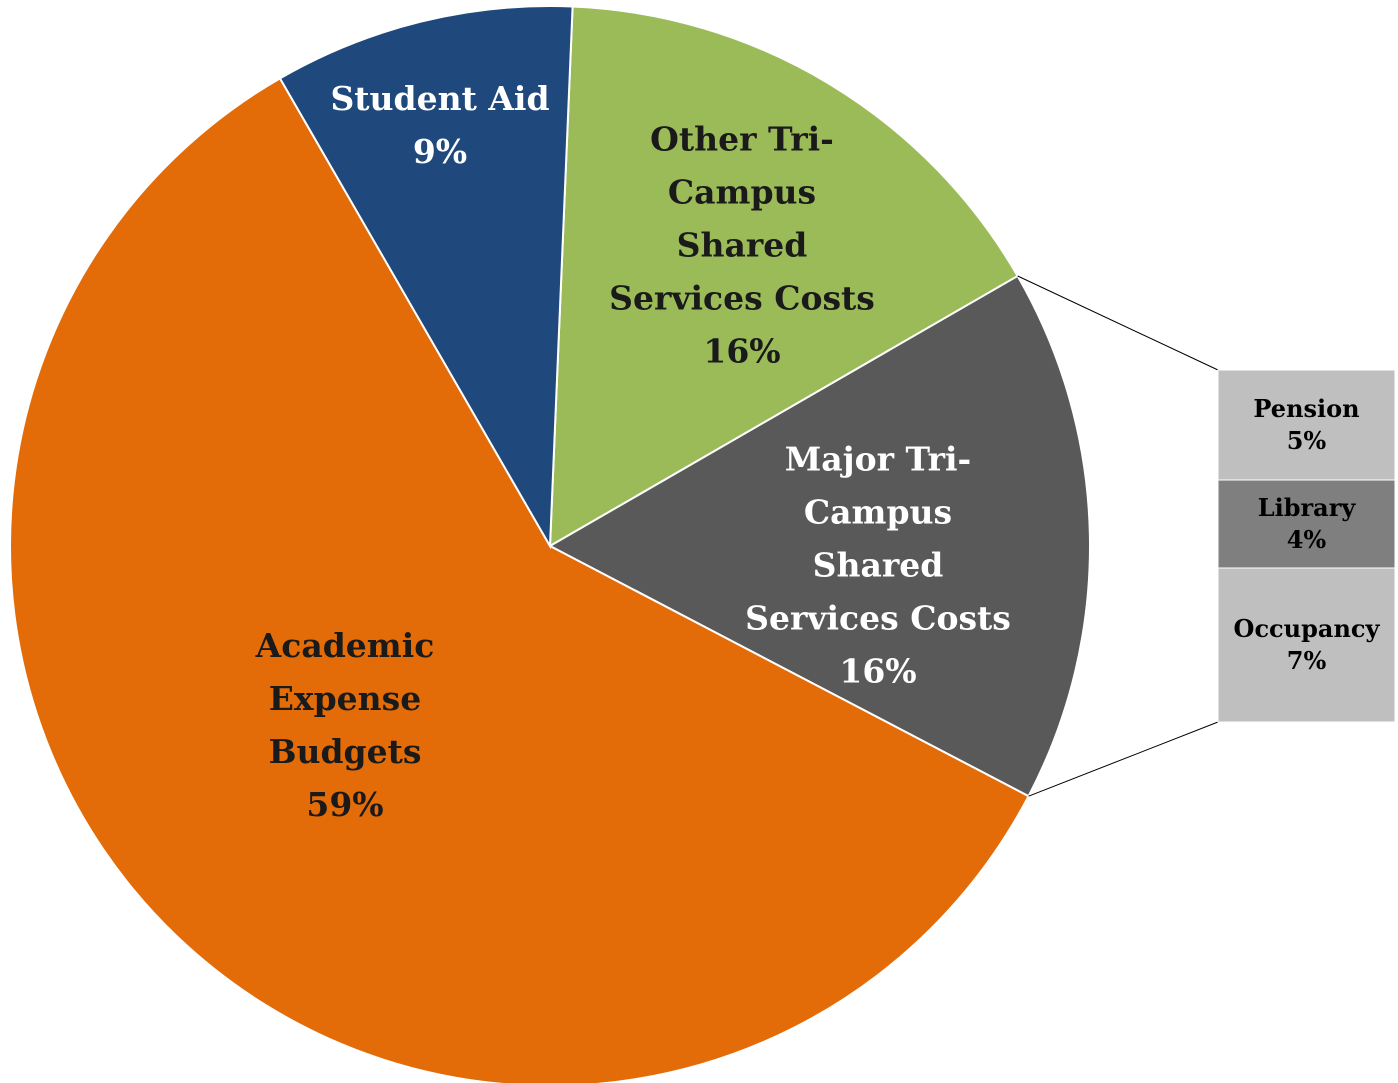  What do you see at coordinates (1306, 507) in the screenshot?
I see `bar-name: Library` at bounding box center [1306, 507].